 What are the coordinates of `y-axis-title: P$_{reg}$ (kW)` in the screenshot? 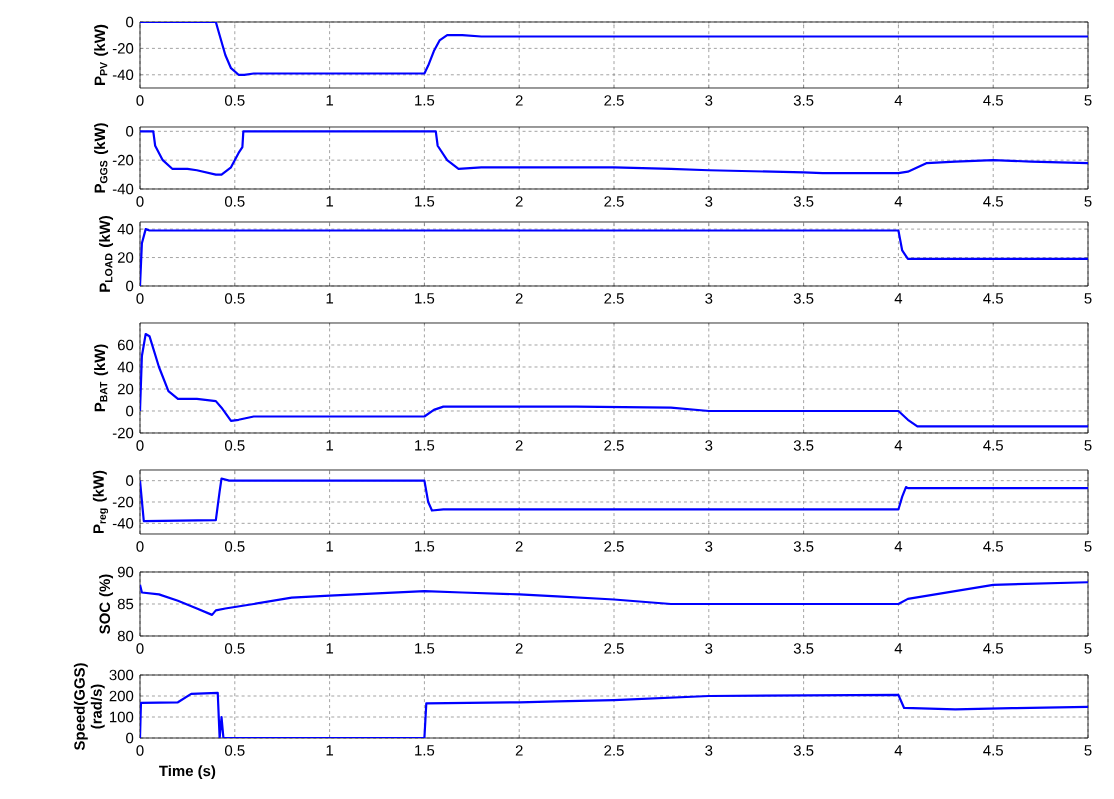 It's located at (100, 502).